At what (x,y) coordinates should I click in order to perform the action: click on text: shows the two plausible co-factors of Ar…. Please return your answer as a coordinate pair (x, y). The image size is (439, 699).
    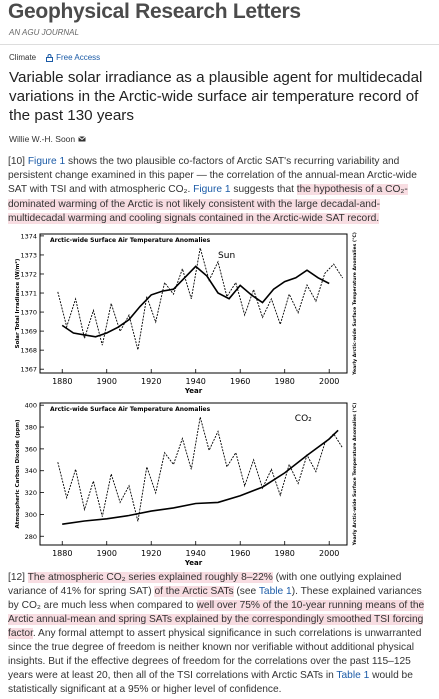
    Looking at the image, I should click on (212, 176).